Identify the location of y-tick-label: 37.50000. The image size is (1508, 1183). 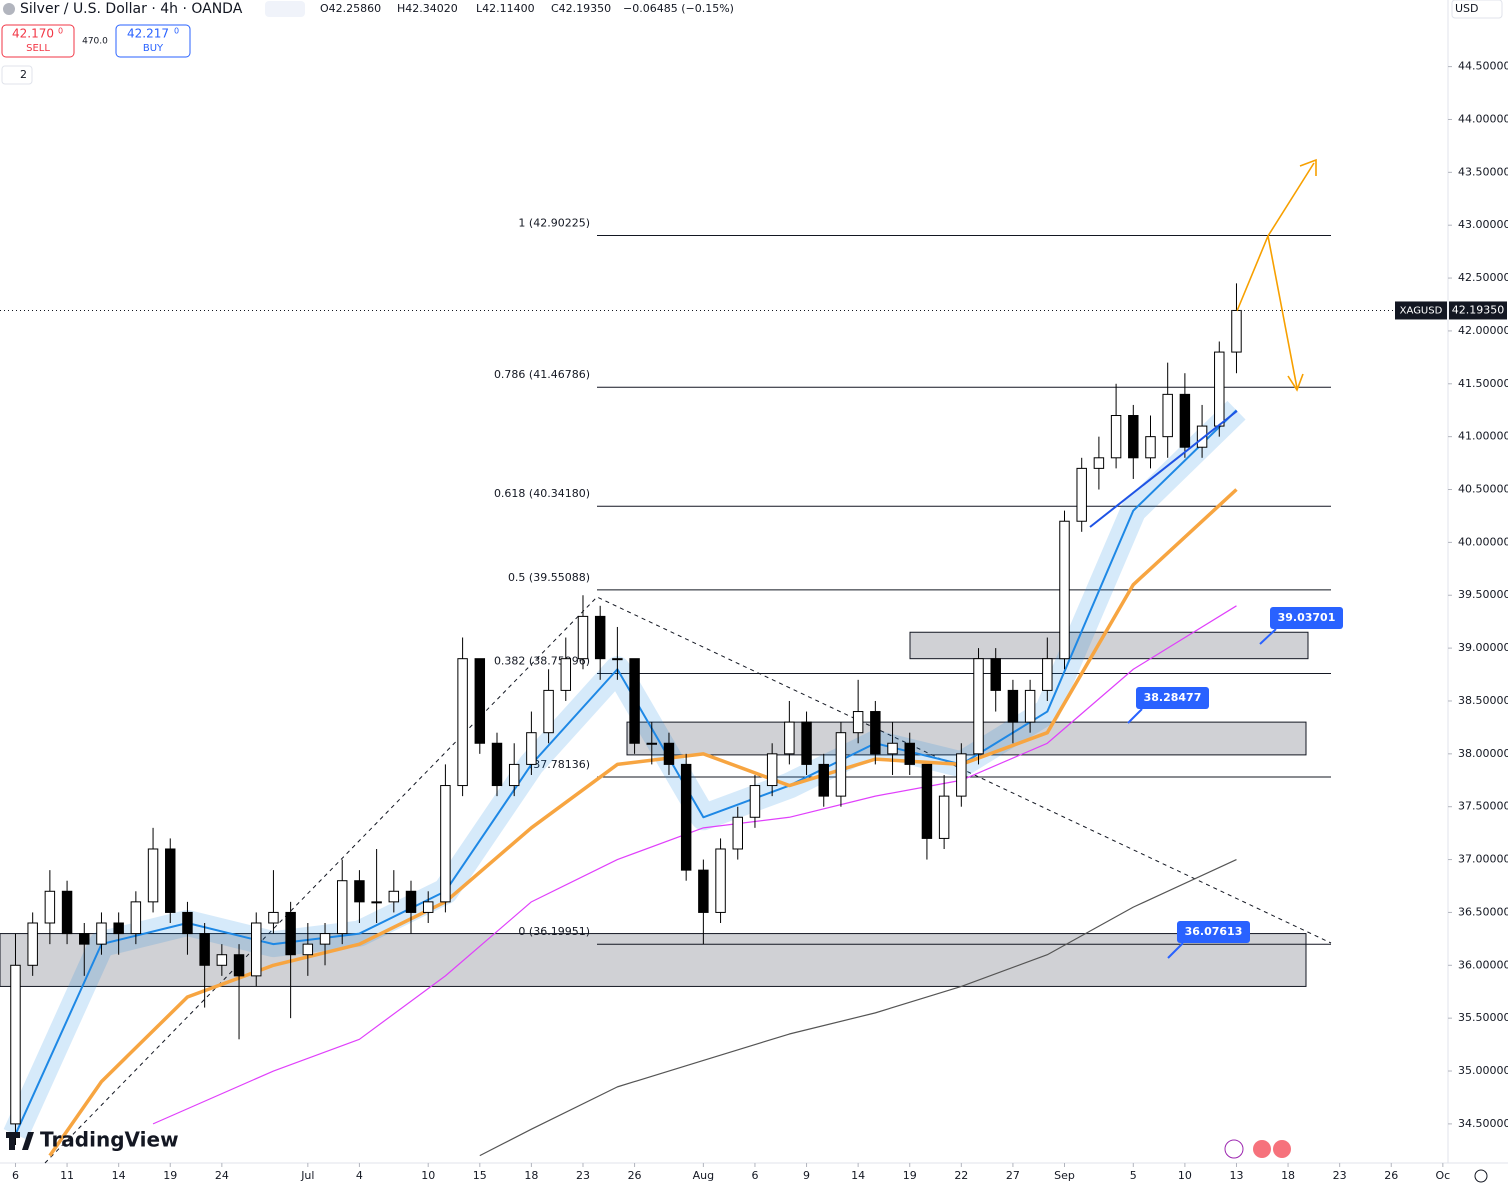
(1483, 806).